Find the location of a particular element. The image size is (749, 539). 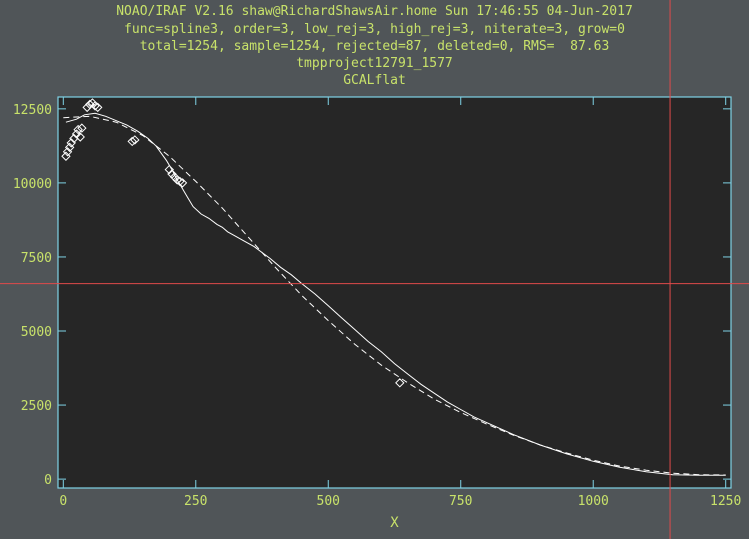

x-tick-label: 1250 is located at coordinates (725, 501).